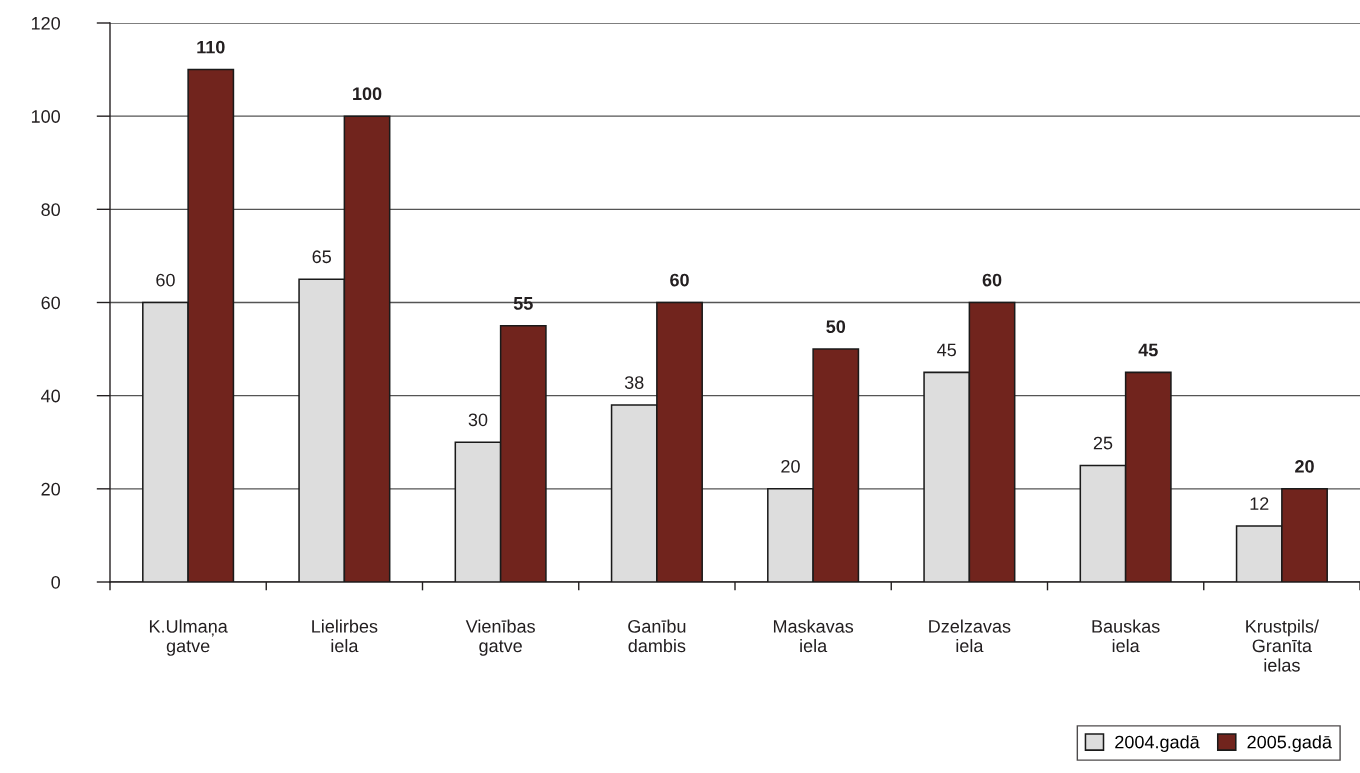 The image size is (1360, 773). What do you see at coordinates (55, 582) in the screenshot?
I see `y-tick-label: 0` at bounding box center [55, 582].